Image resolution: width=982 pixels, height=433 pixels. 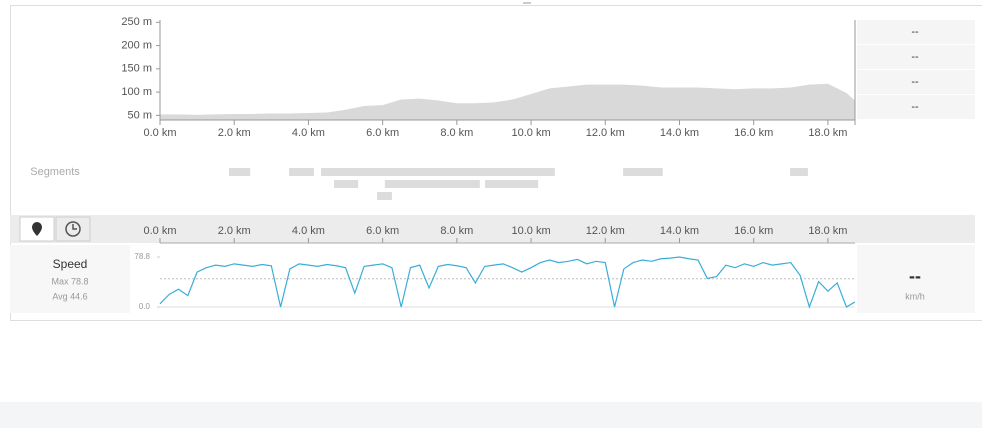 I want to click on segments-label: Segments, so click(x=55, y=172).